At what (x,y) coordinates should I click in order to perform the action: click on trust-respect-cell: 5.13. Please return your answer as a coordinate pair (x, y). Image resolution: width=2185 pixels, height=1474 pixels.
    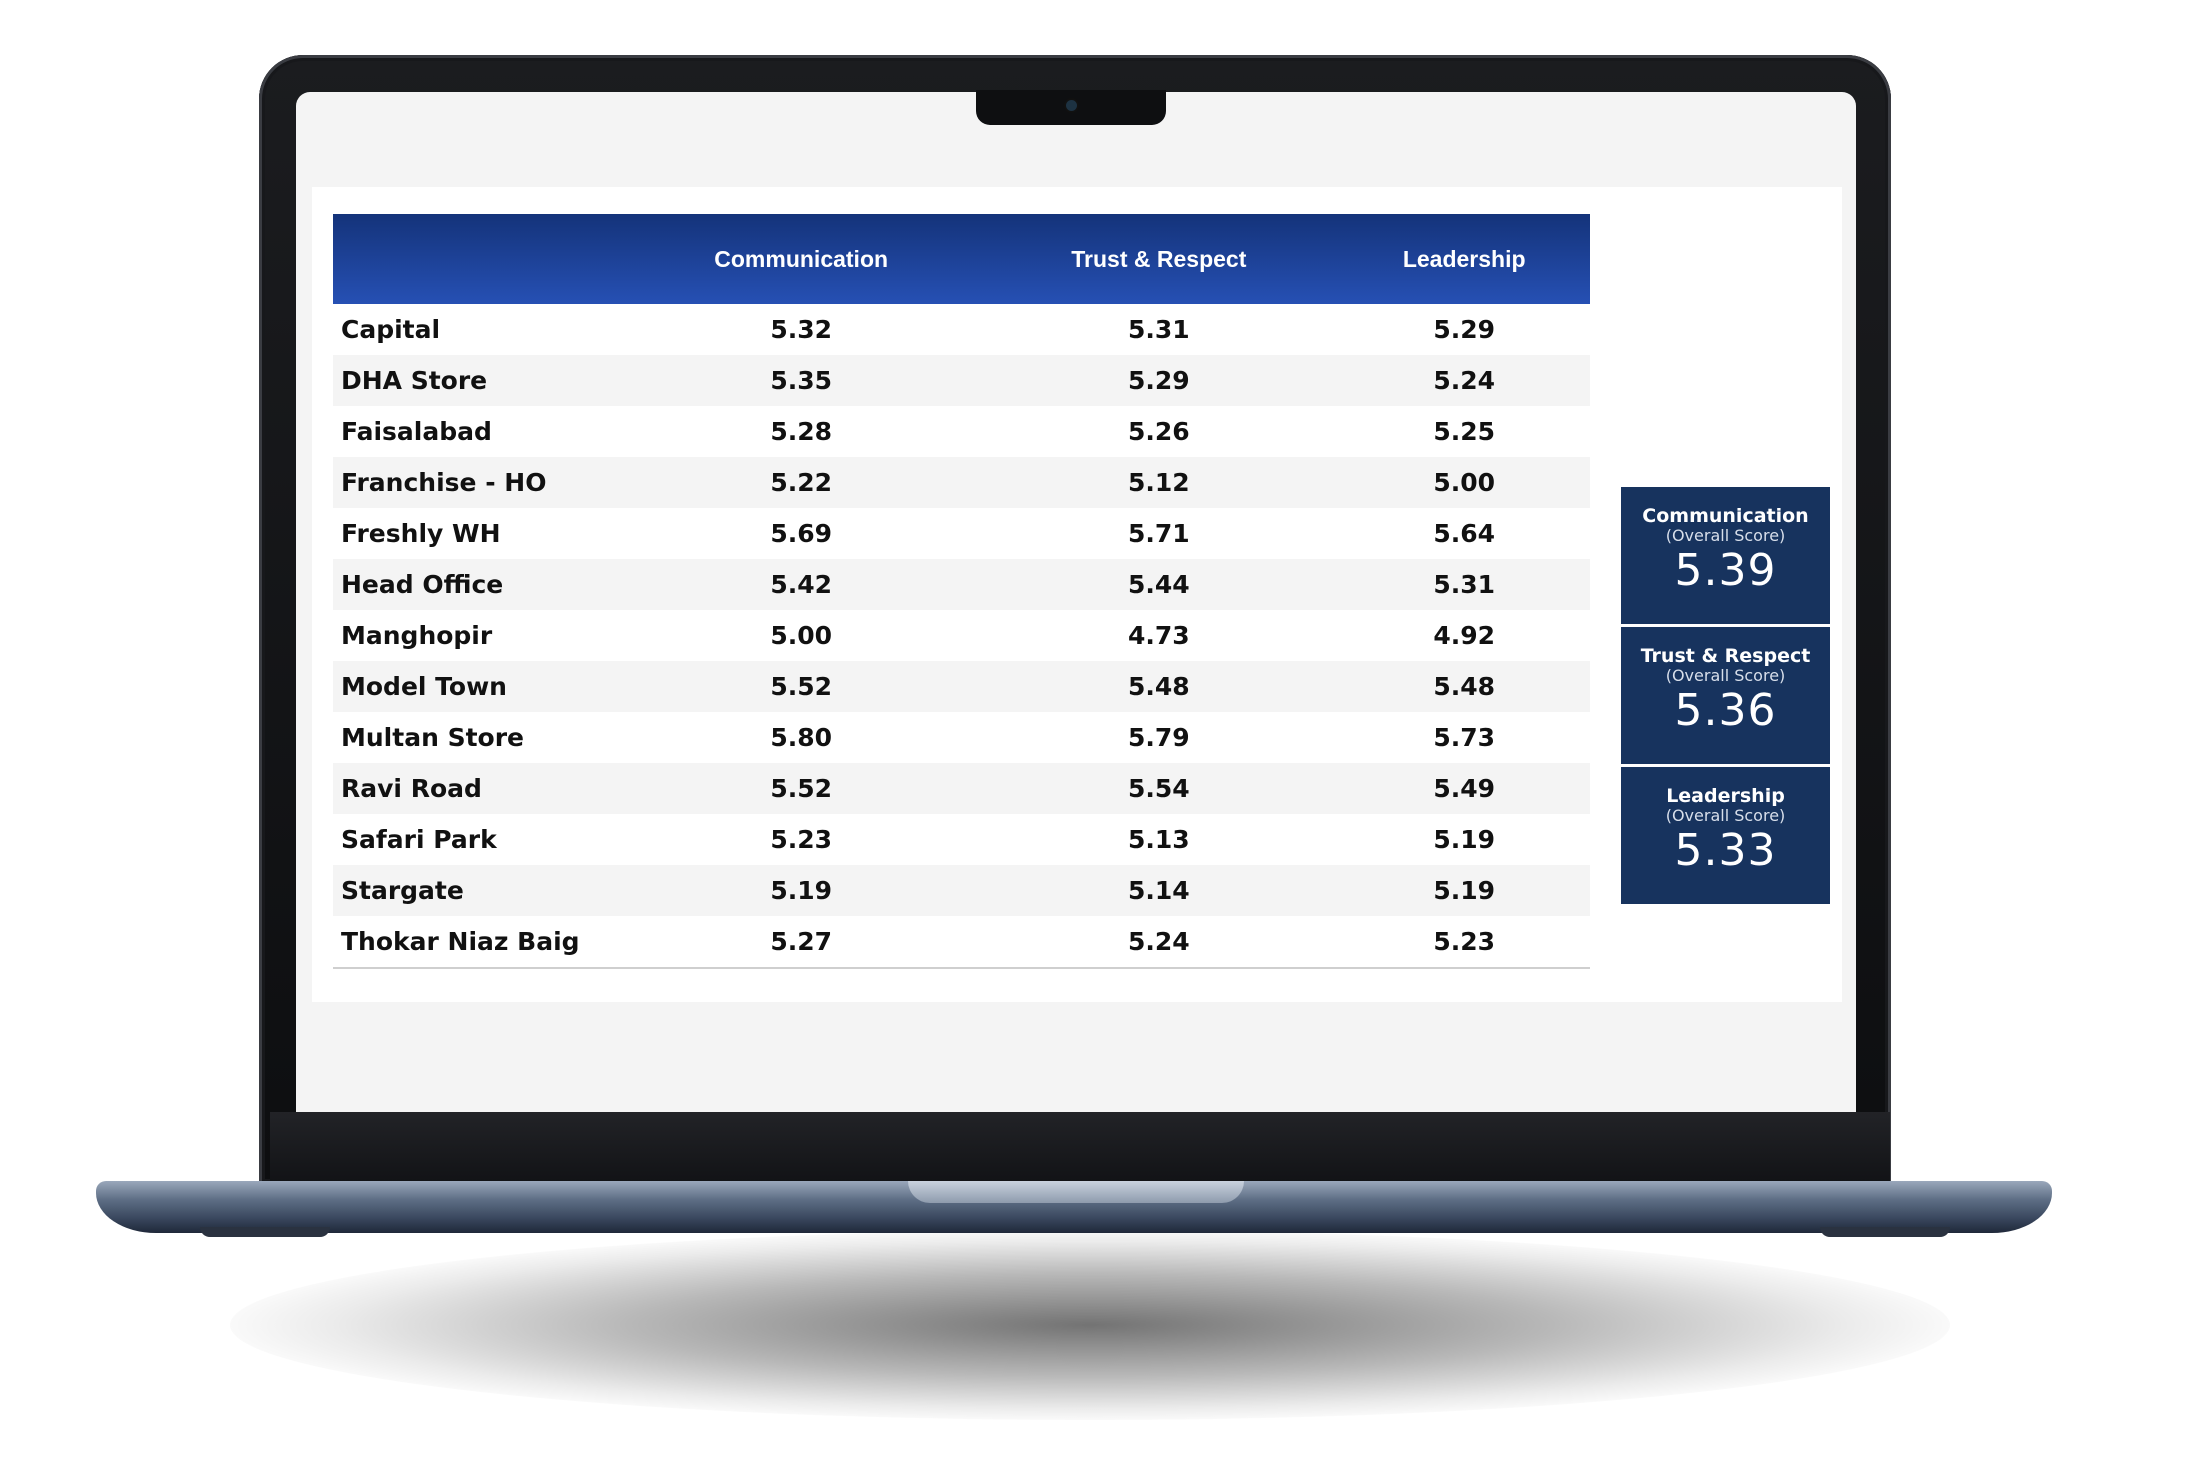
    Looking at the image, I should click on (1158, 839).